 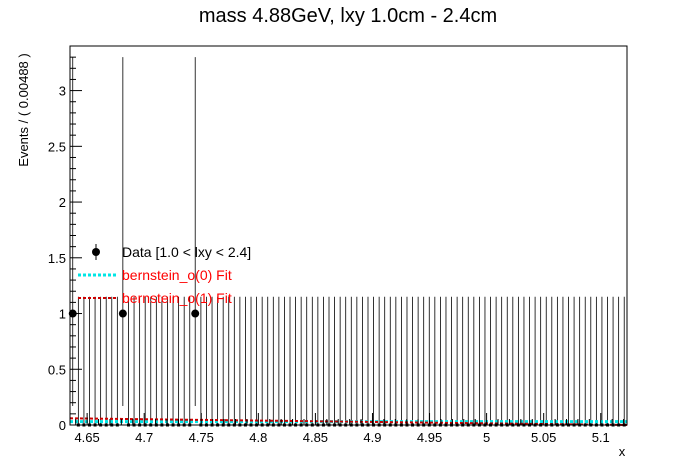 I want to click on x-tick-label: 5, so click(x=486, y=437).